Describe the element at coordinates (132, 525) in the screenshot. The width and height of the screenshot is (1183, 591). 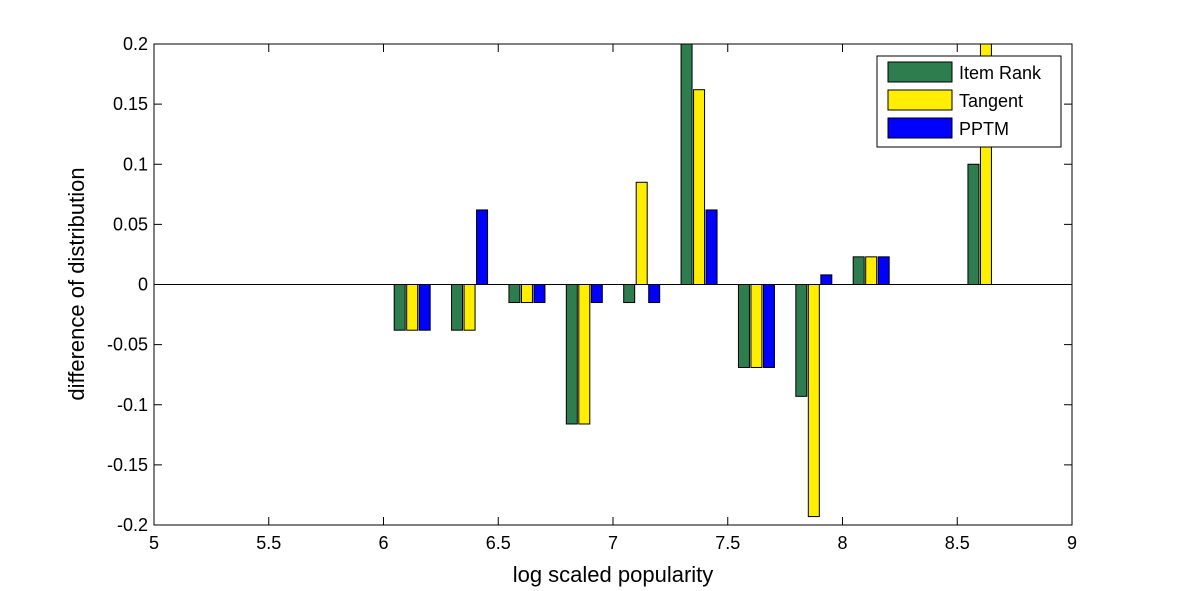
I see `y-tick-label: -0.2` at that location.